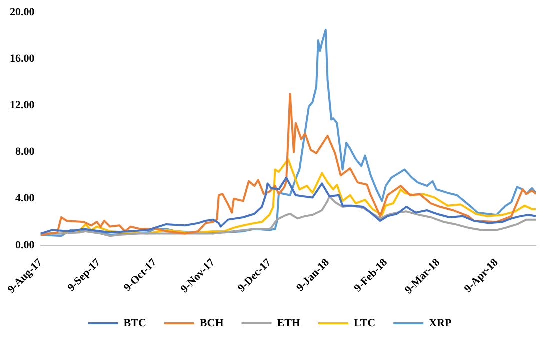 The width and height of the screenshot is (556, 339). I want to click on legend-label: BCH, so click(212, 323).